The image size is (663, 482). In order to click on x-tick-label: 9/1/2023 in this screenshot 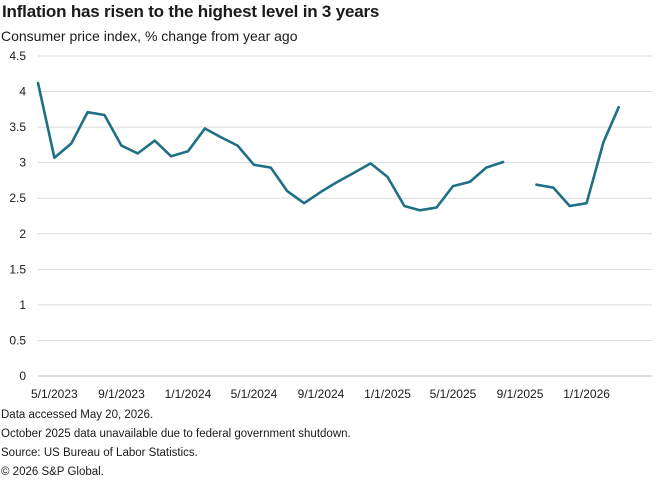, I will do `click(121, 393)`.